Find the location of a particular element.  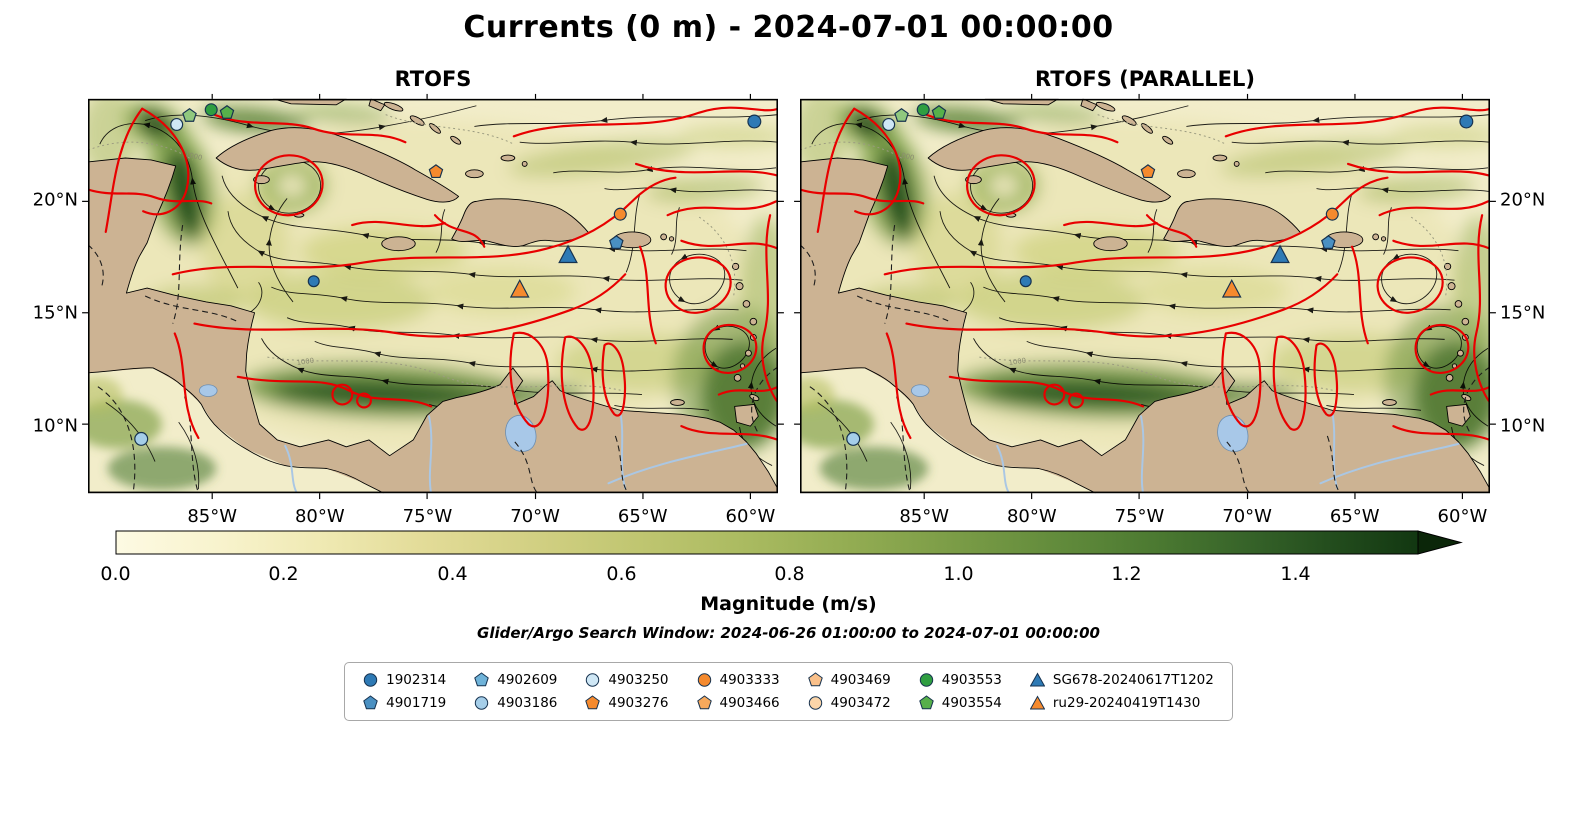

colorbar-tick-label: 0.2 is located at coordinates (283, 574).